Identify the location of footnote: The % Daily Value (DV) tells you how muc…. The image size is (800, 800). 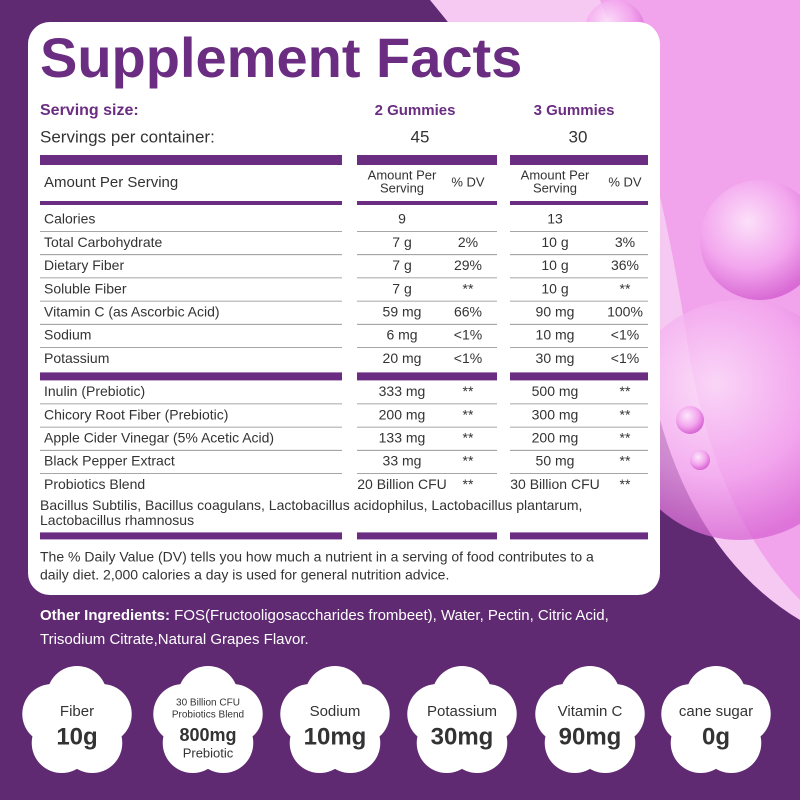
(317, 557).